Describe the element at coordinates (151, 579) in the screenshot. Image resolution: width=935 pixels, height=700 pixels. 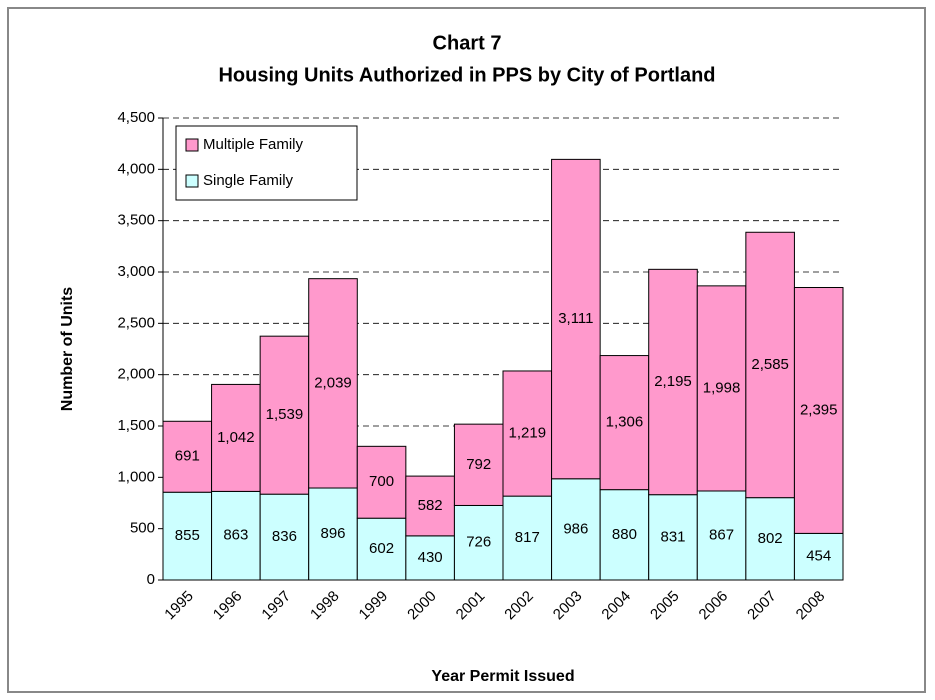
I see `y-tick-label: 0` at that location.